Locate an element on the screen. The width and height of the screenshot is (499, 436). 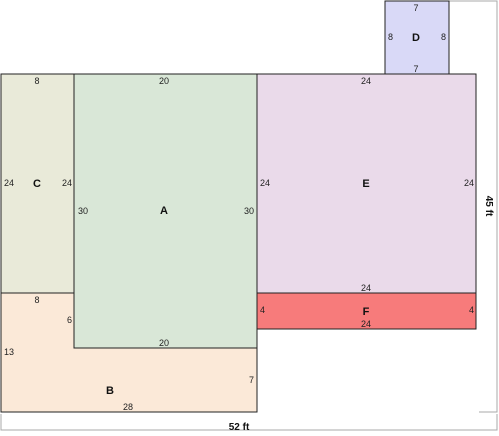
room-c-left-dimension: 24 is located at coordinates (9, 183).